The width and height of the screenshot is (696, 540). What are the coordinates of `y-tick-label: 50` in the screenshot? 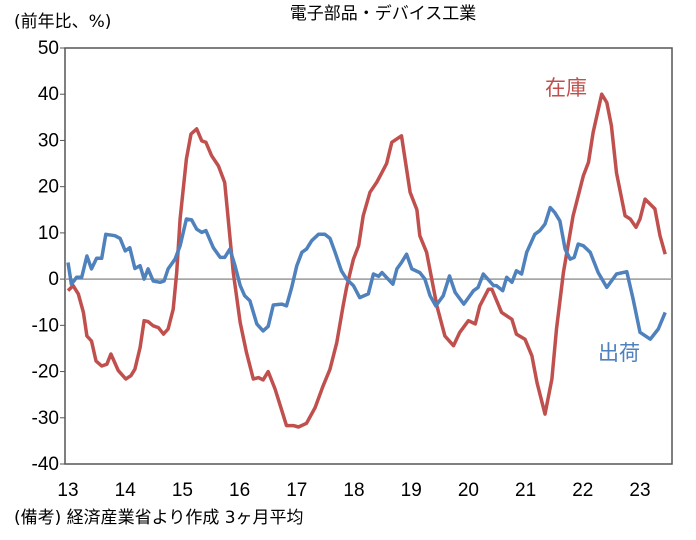 It's located at (48, 48).